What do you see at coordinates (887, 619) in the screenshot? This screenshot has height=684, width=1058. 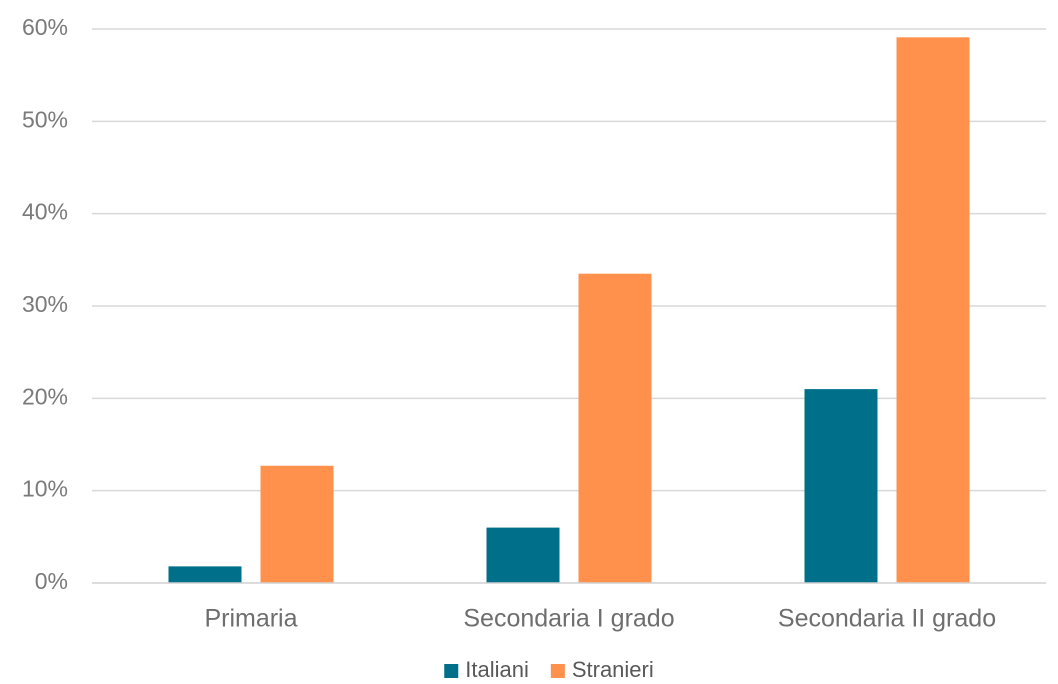 I see `x-category-label: Secondaria II grado` at bounding box center [887, 619].